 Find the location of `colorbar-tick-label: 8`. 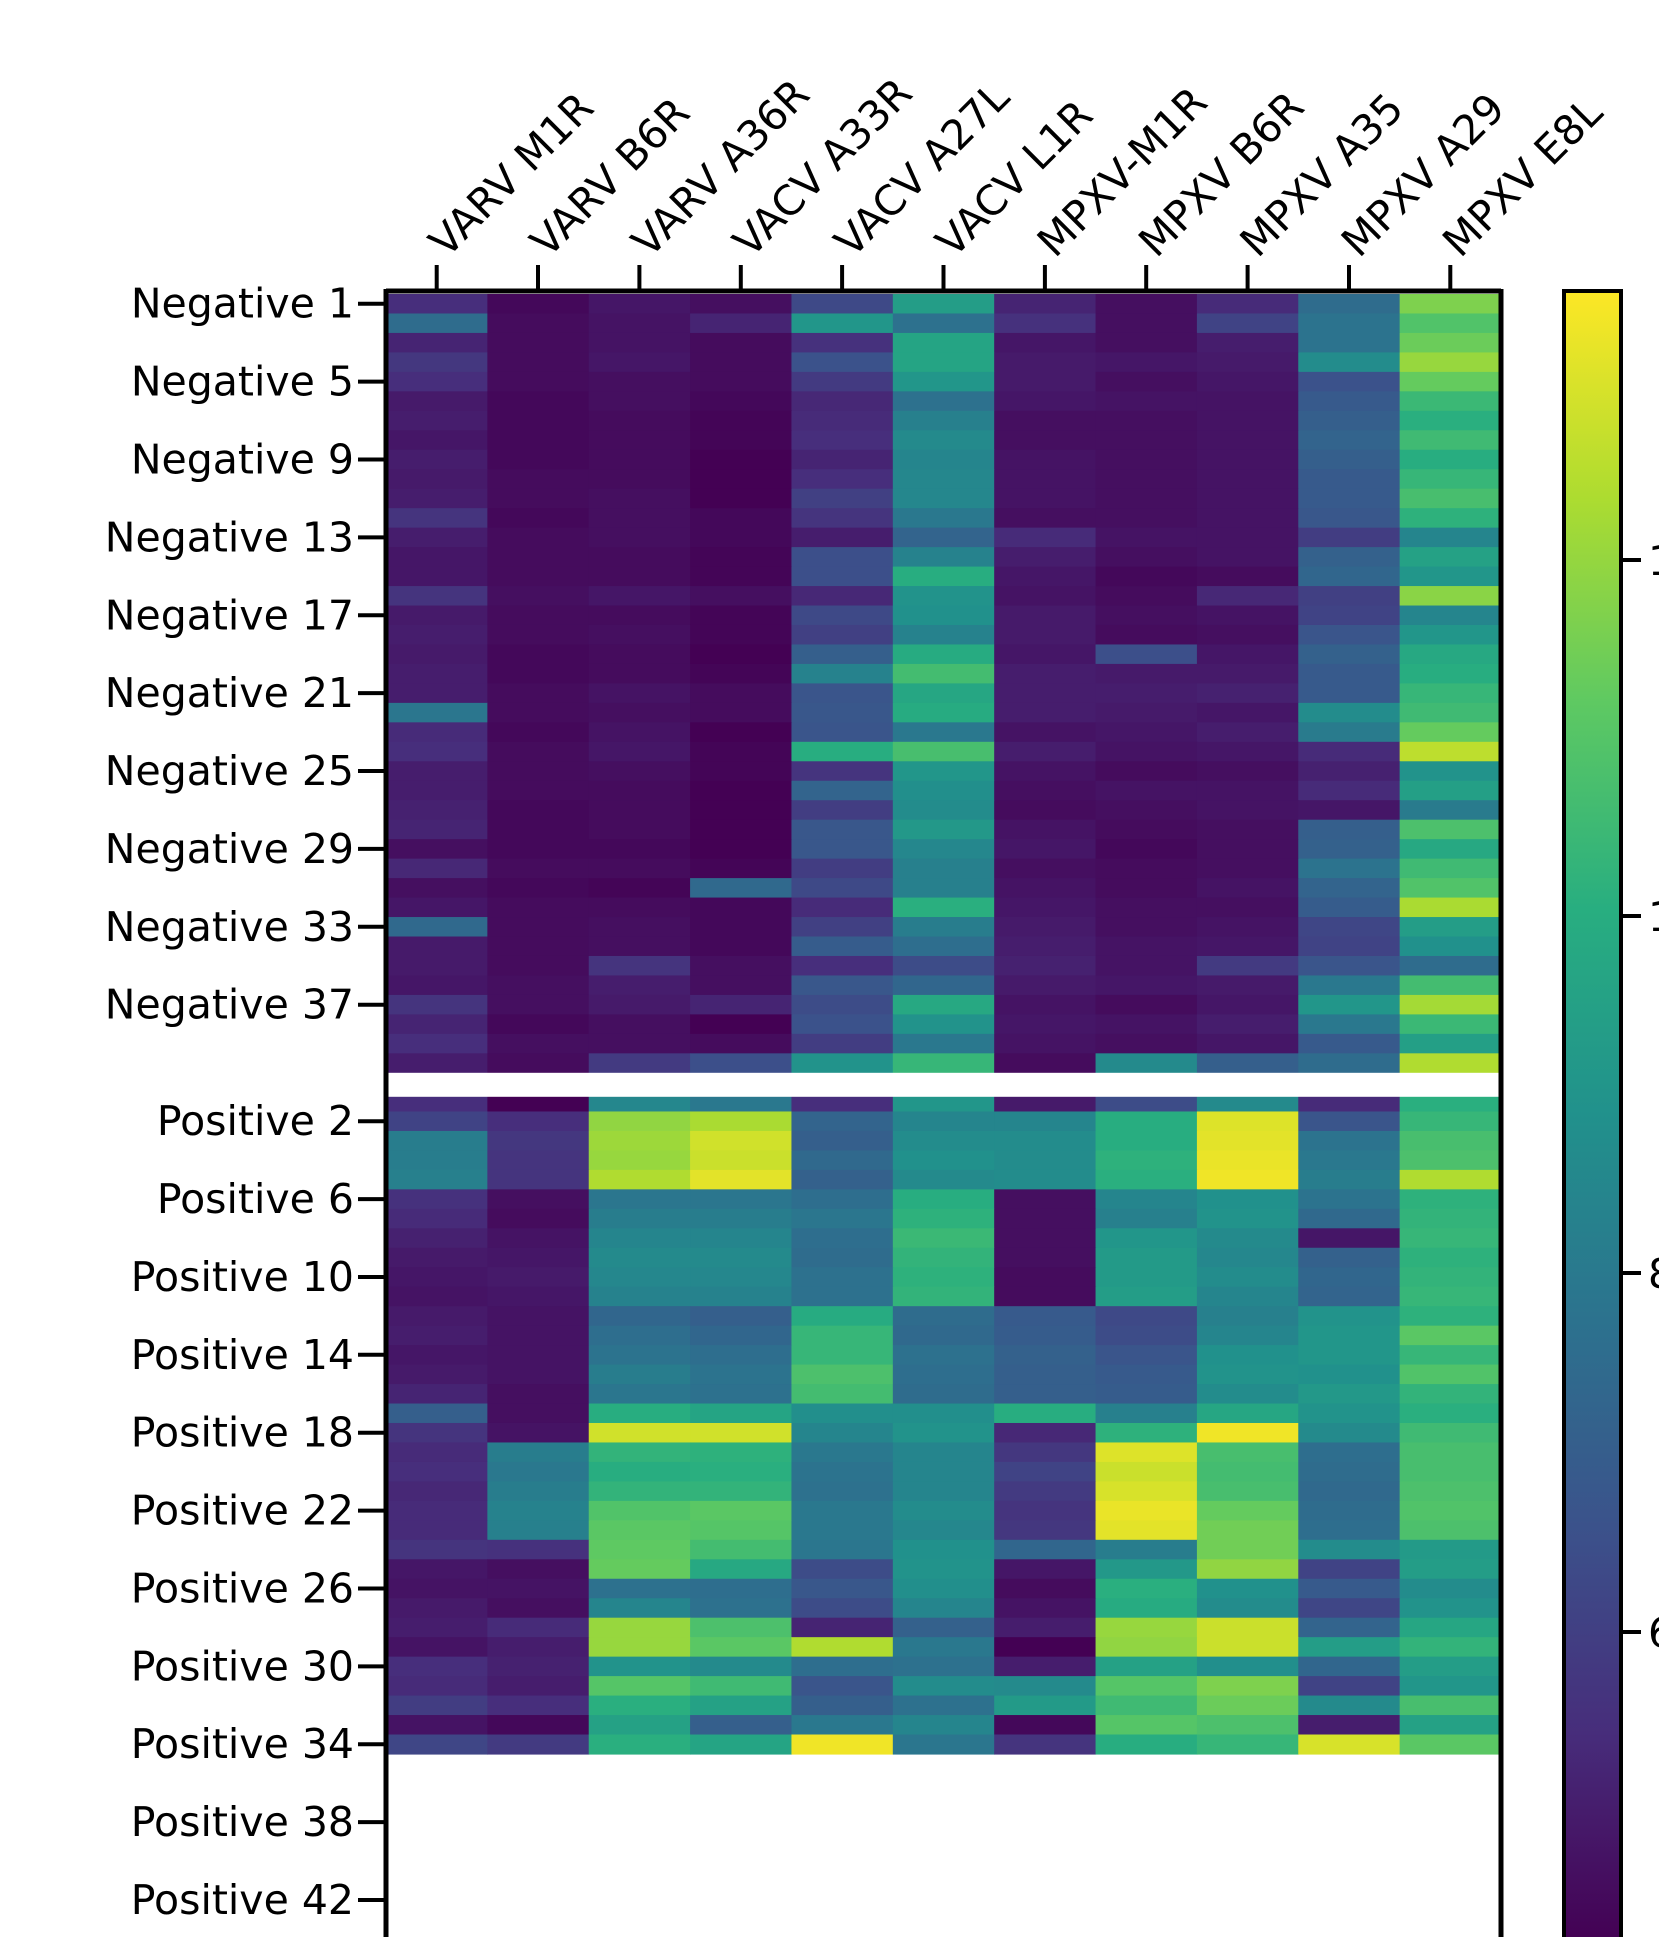

colorbar-tick-label: 8 is located at coordinates (1653, 1274).